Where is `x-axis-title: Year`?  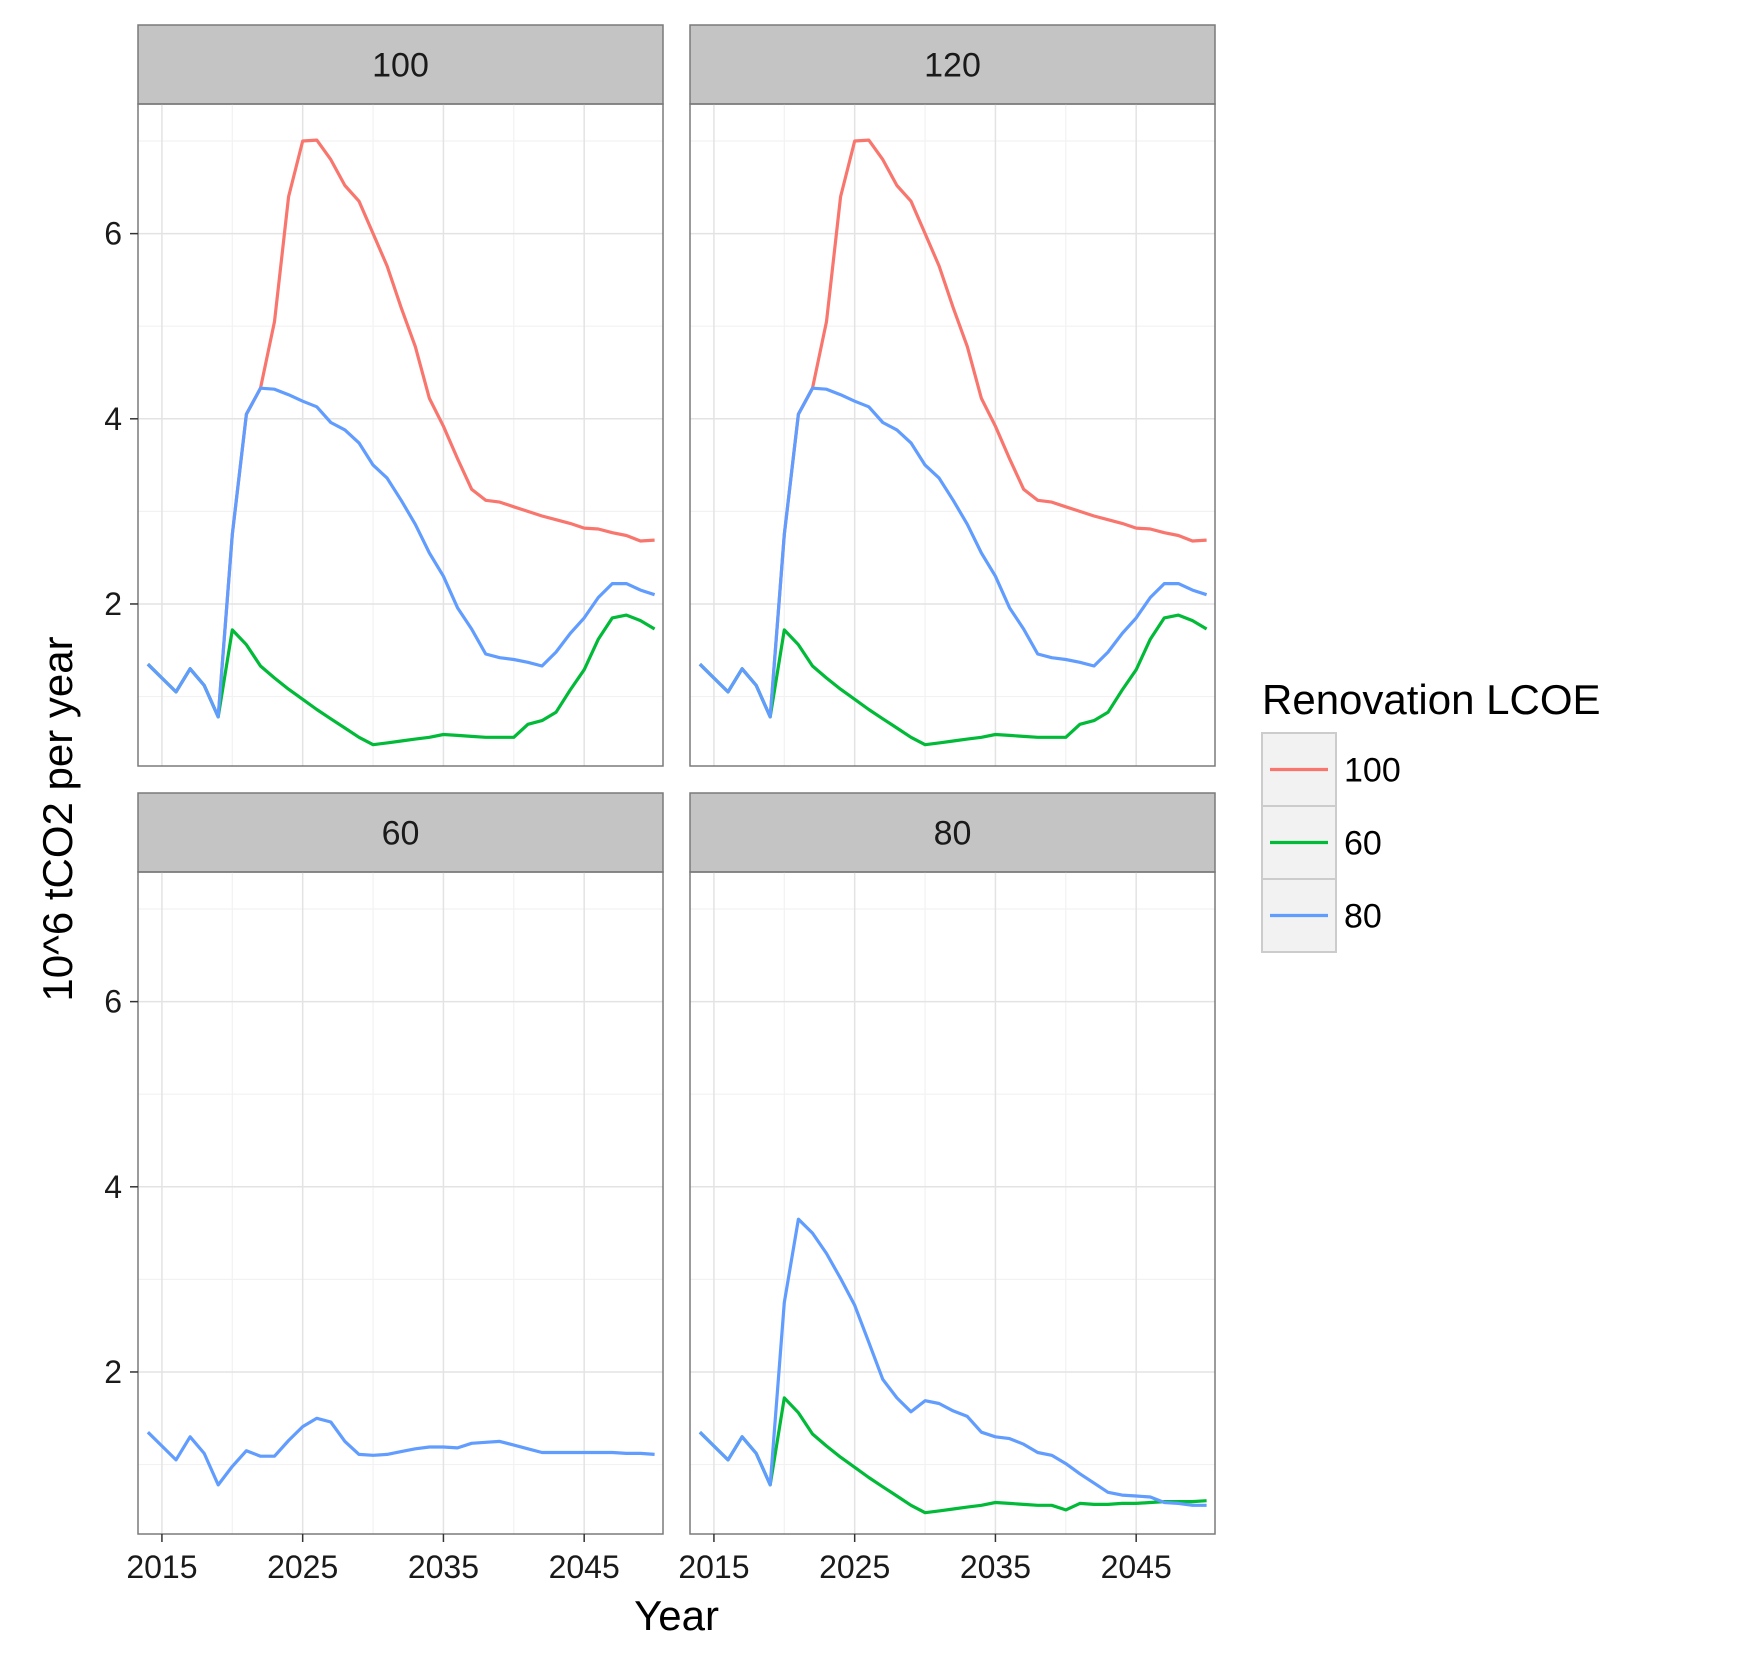 x-axis-title: Year is located at coordinates (676, 1615).